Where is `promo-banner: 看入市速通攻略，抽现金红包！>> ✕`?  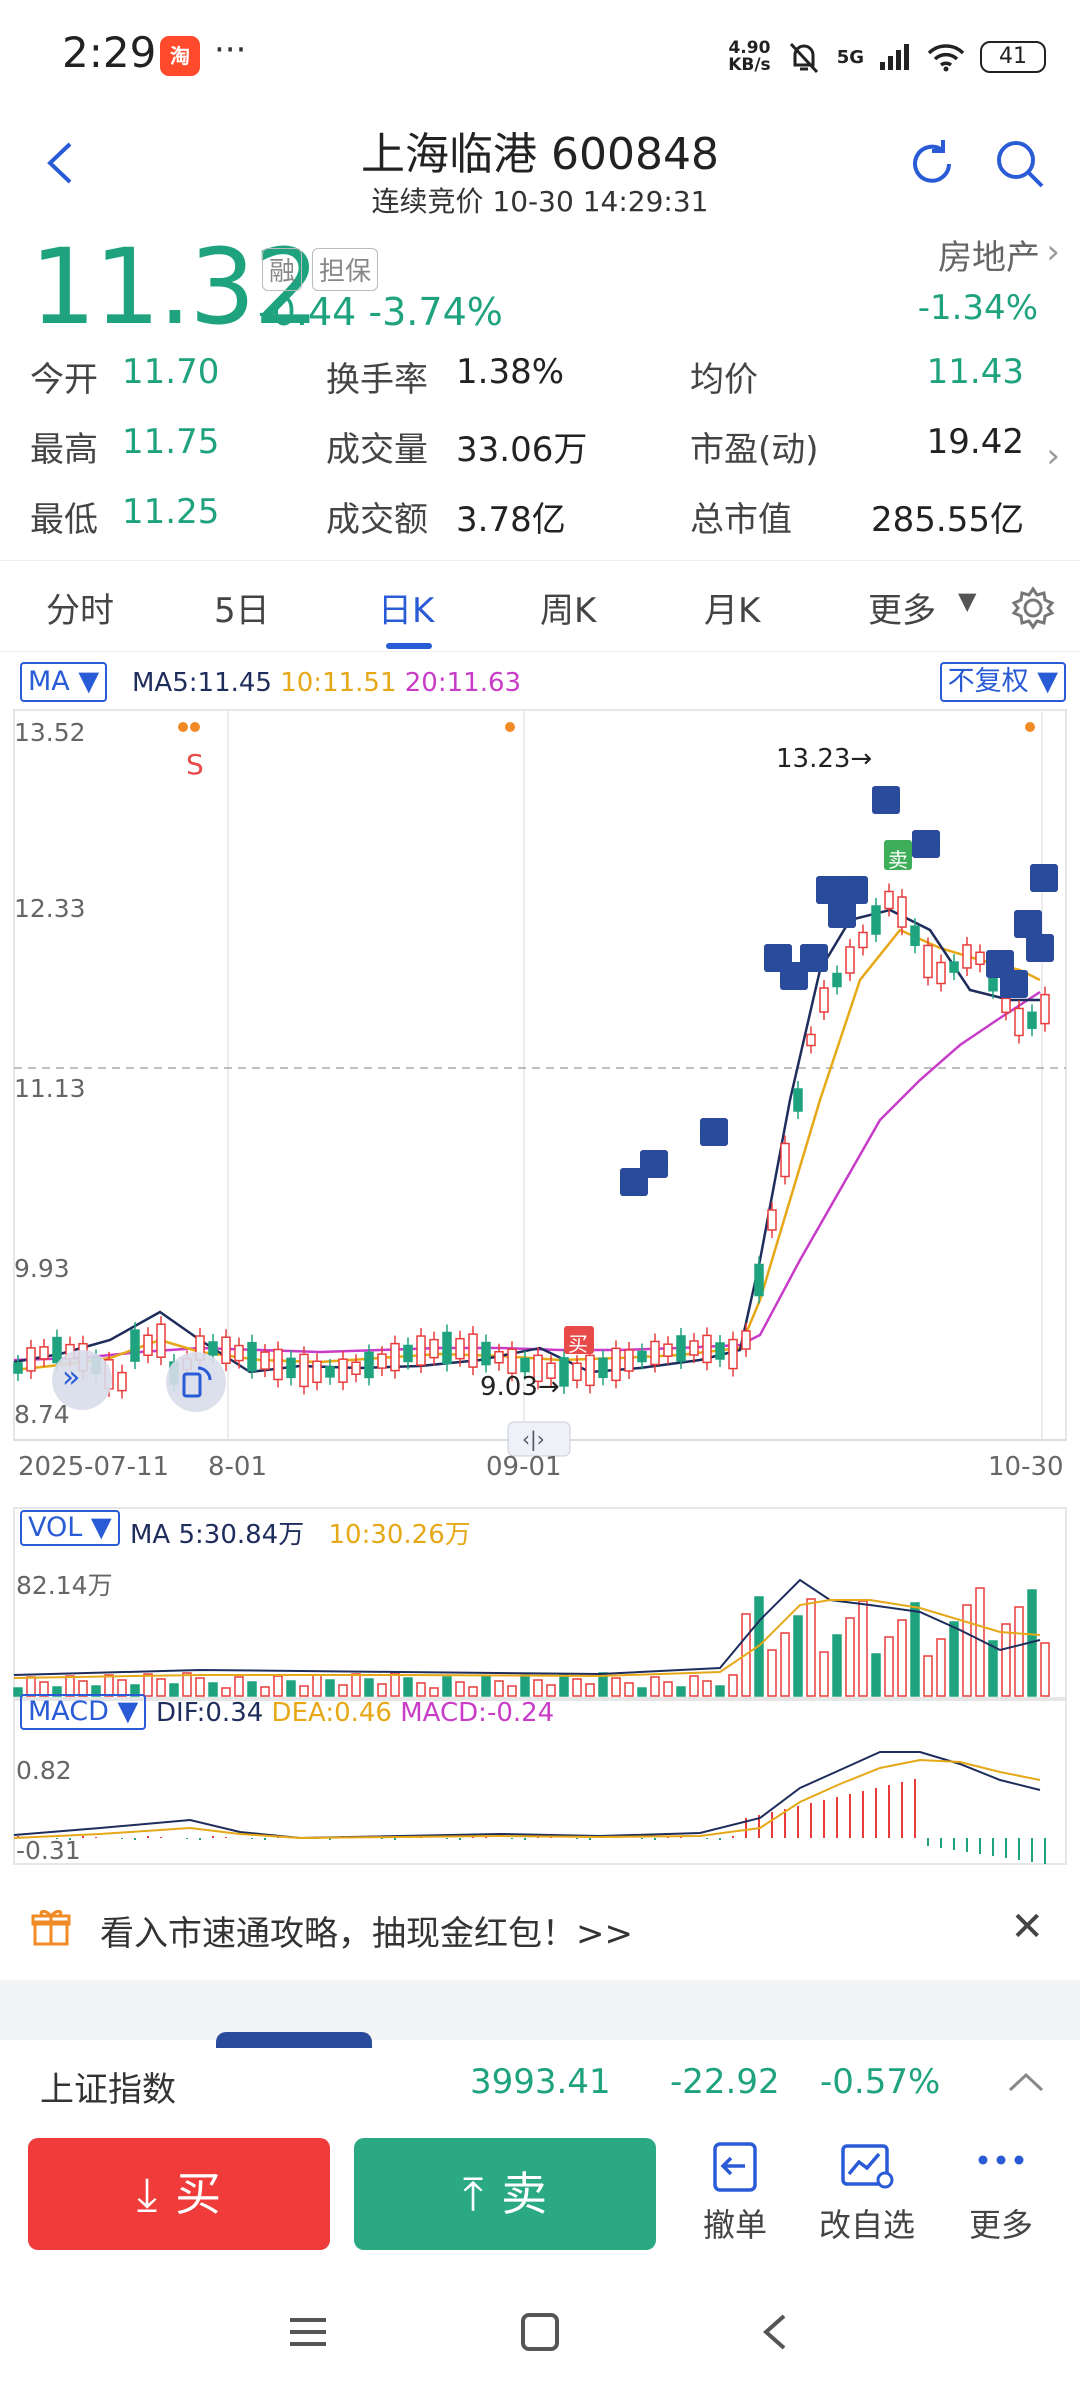 promo-banner: 看入市速通攻略，抽现金红包！>> ✕ is located at coordinates (540, 1930).